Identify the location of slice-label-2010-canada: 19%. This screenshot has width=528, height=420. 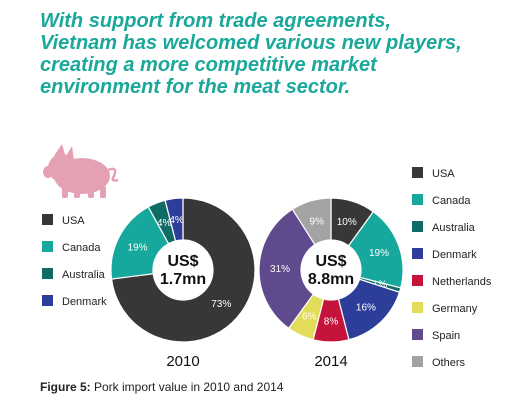
(138, 247).